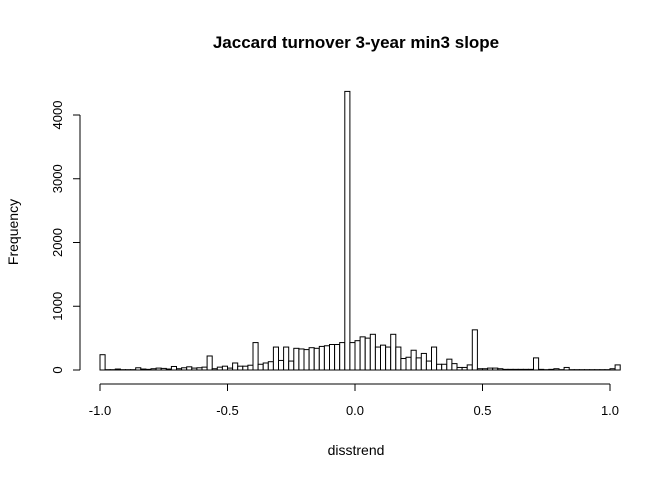 This screenshot has width=672, height=480. I want to click on x-tick-label: -0.5, so click(227, 410).